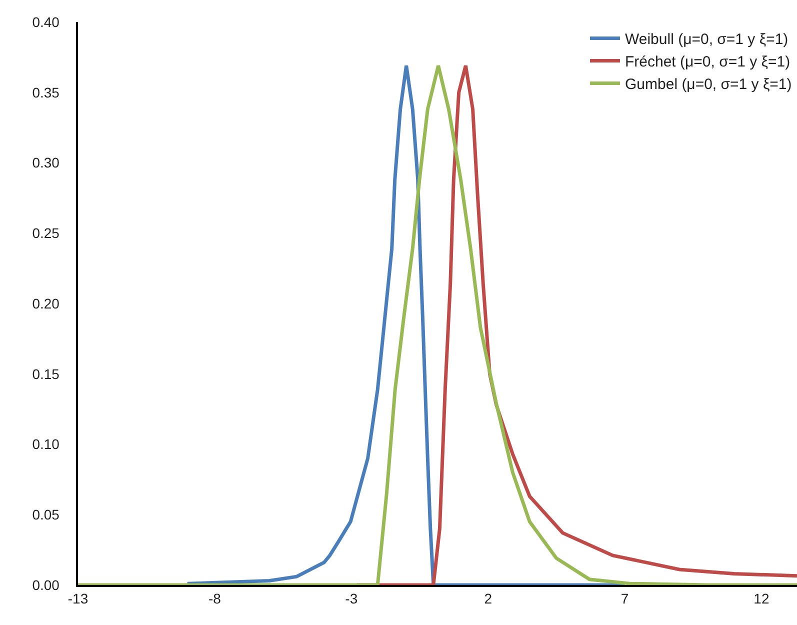 This screenshot has width=797, height=625. Describe the element at coordinates (708, 85) in the screenshot. I see `legend-label: Gumbel (μ=0, σ=1 y ξ=1)` at that location.